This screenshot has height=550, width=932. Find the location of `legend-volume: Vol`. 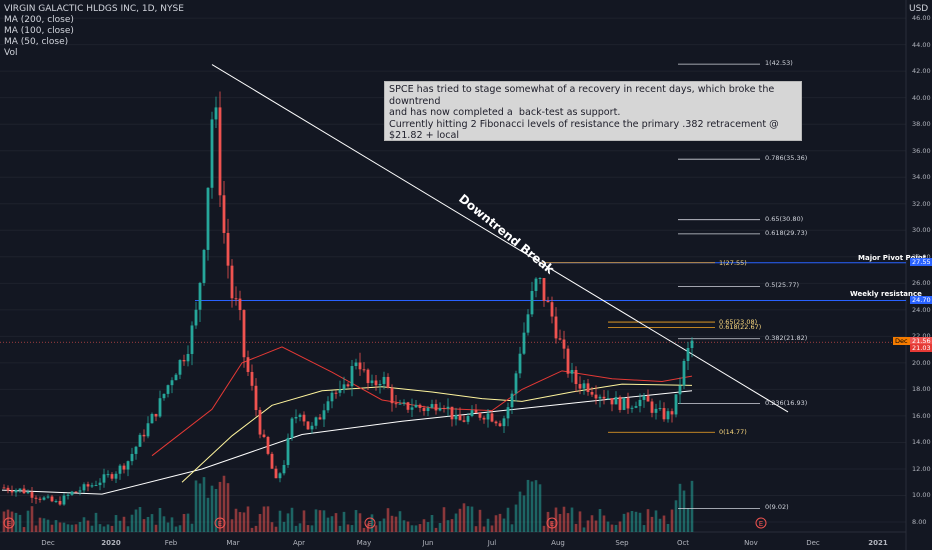

legend-volume: Vol is located at coordinates (11, 53).